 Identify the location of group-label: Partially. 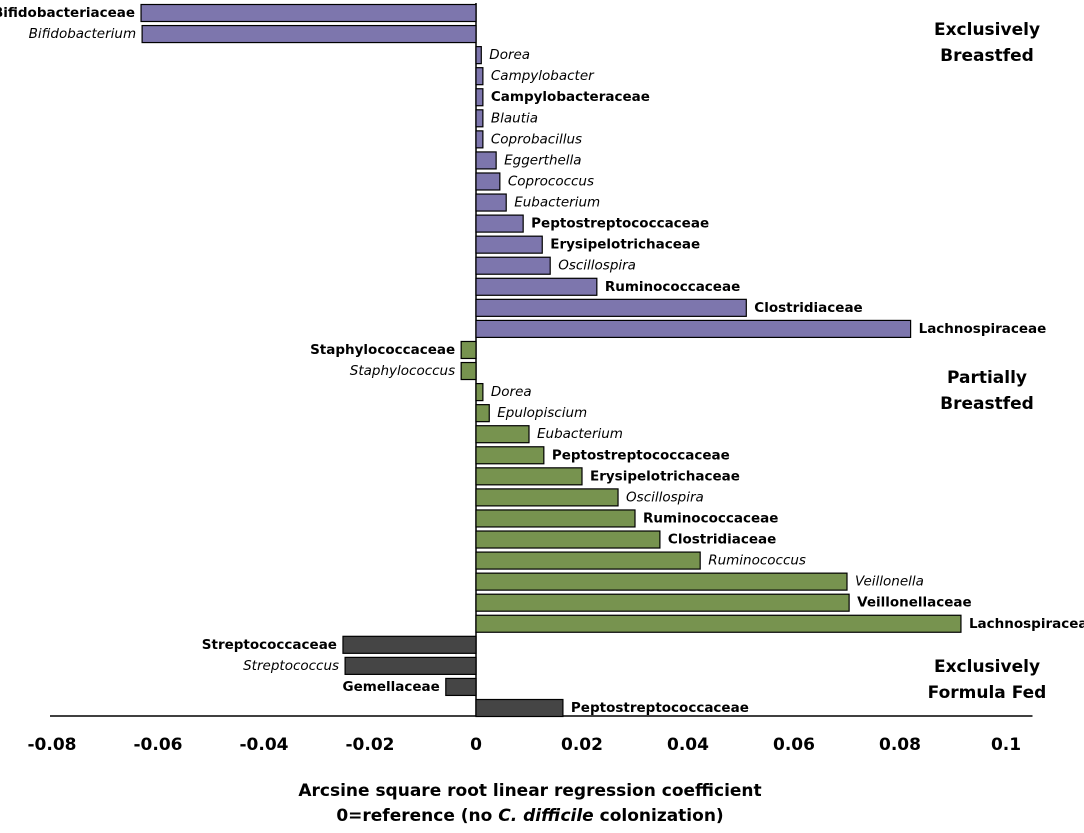
(987, 378).